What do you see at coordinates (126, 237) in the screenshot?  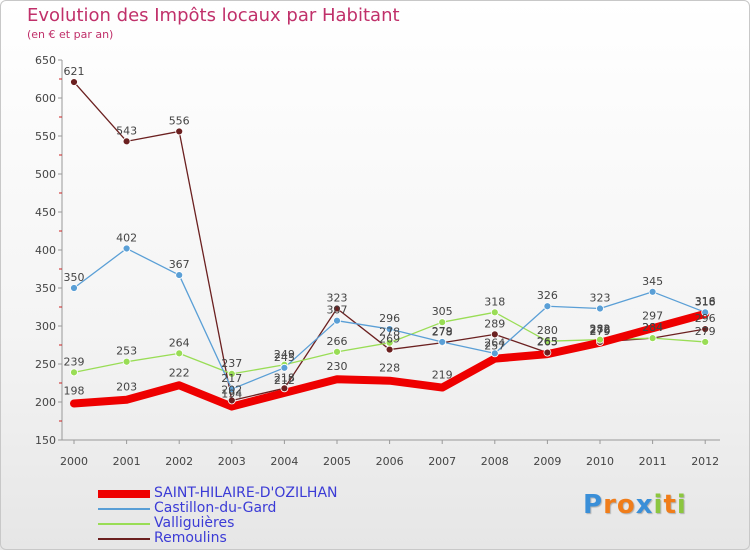 I see `data-label: 402` at bounding box center [126, 237].